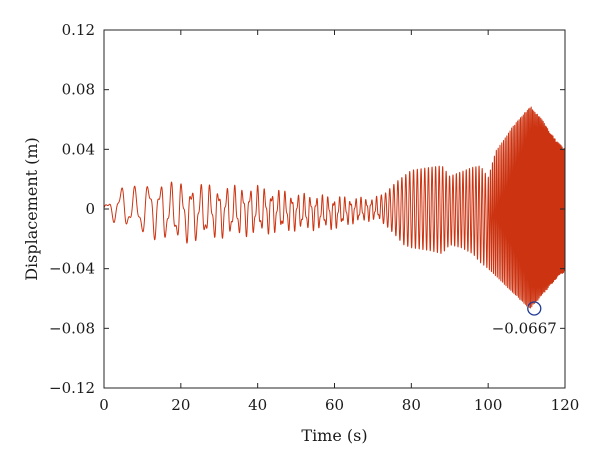 The width and height of the screenshot is (600, 464). What do you see at coordinates (72, 328) in the screenshot?
I see `y-tick-label: −0.08` at bounding box center [72, 328].